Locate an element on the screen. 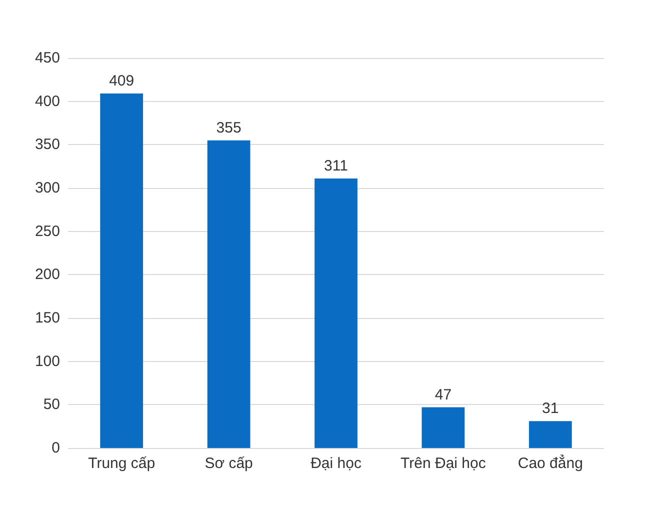  y-tick-label: 0 is located at coordinates (56, 448).